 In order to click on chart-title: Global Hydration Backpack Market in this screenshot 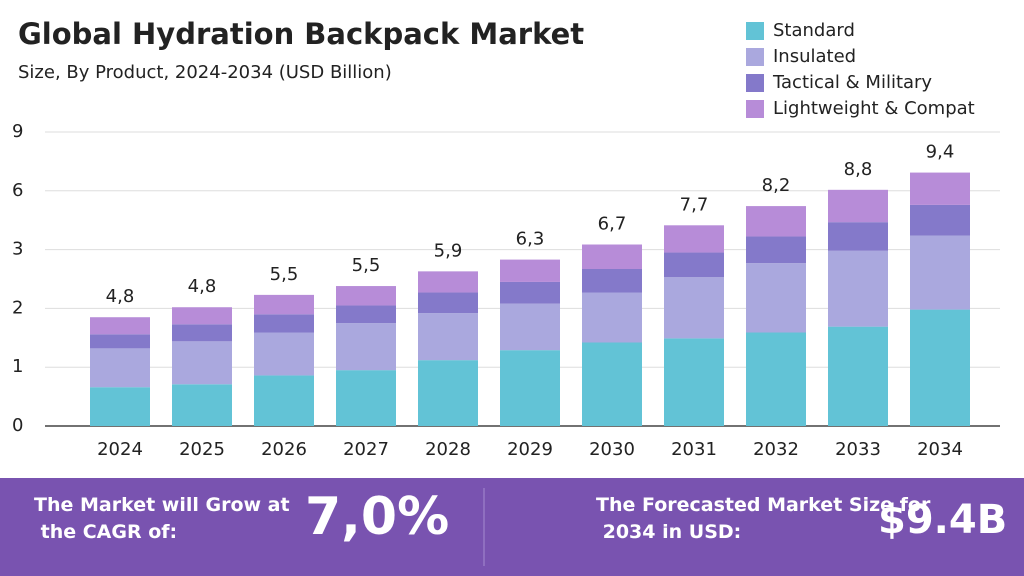, I will do `click(301, 34)`.